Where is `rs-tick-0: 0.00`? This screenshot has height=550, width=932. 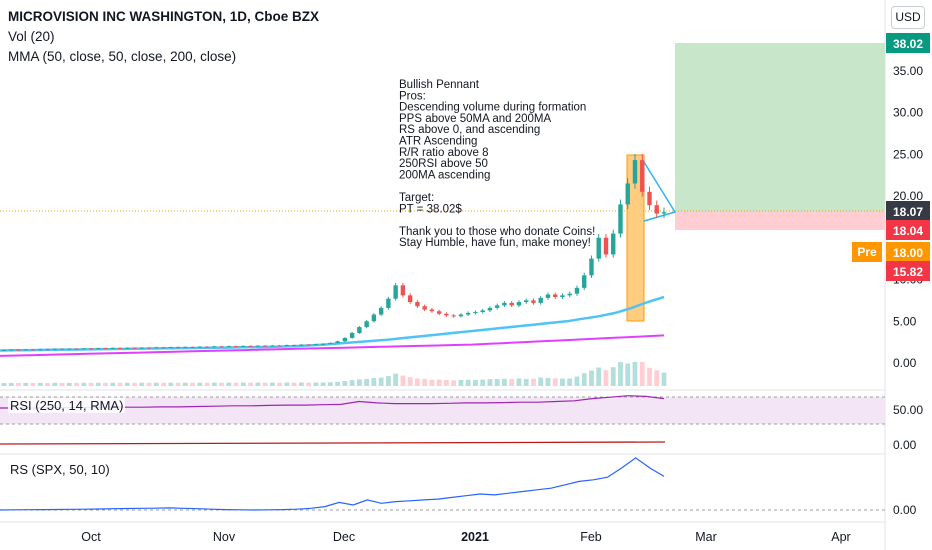
rs-tick-0: 0.00 is located at coordinates (905, 510).